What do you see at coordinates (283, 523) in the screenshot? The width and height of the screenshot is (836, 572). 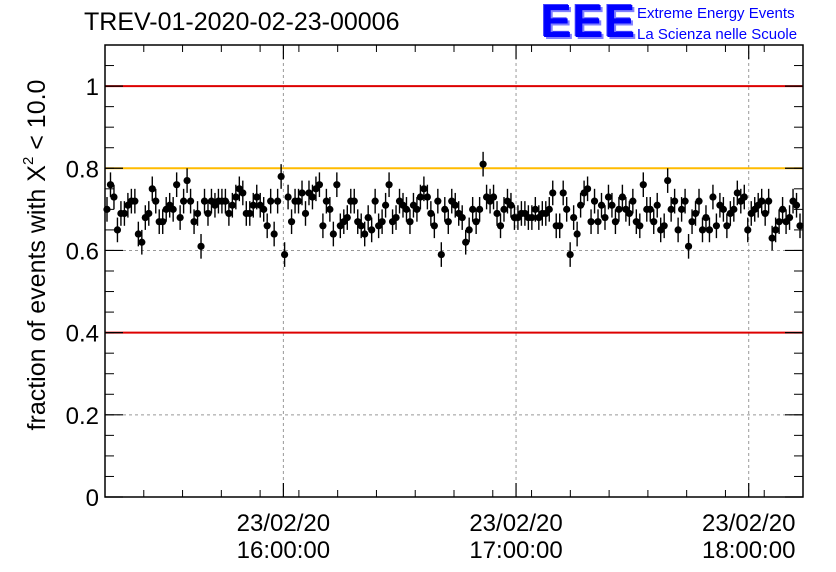 I see `x-tick-label-date: 23/02/20` at bounding box center [283, 523].